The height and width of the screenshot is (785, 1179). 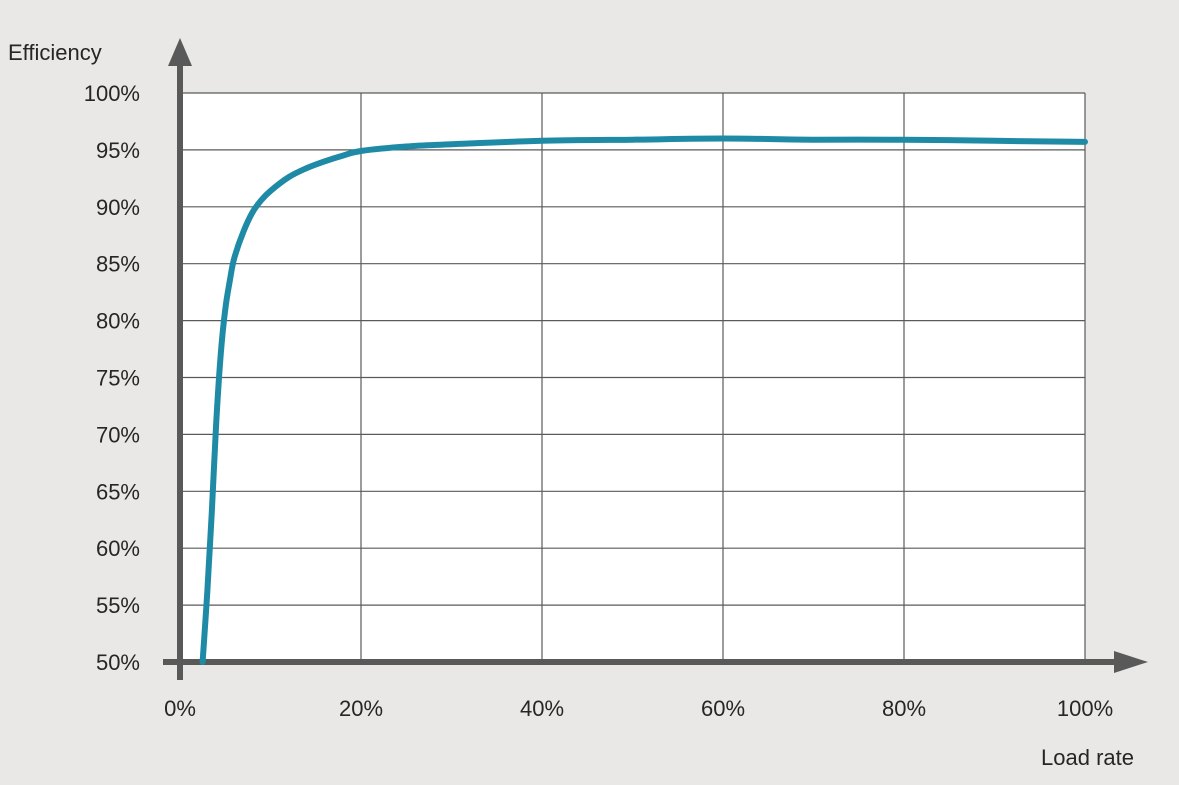 I want to click on y-axis-arrow, so click(x=180, y=52).